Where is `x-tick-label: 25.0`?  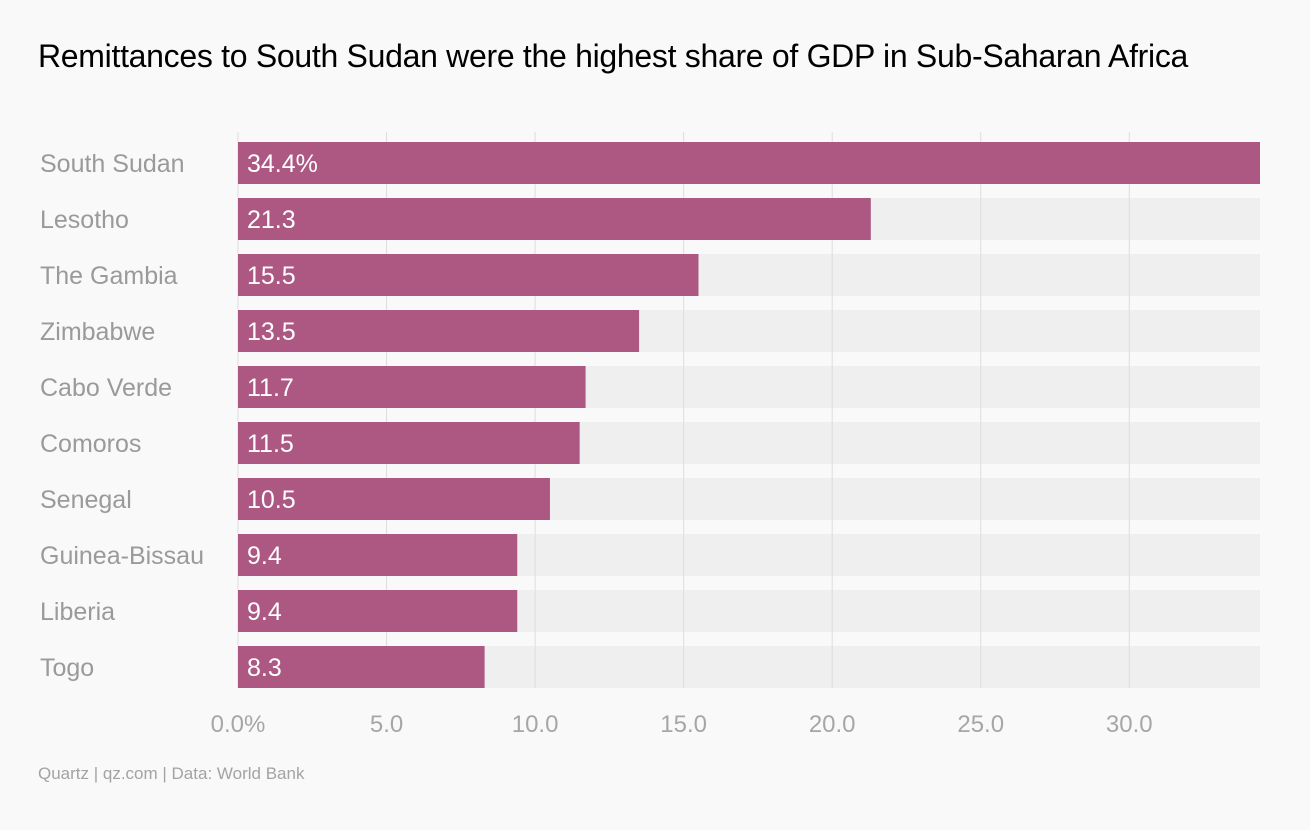 x-tick-label: 25.0 is located at coordinates (980, 724).